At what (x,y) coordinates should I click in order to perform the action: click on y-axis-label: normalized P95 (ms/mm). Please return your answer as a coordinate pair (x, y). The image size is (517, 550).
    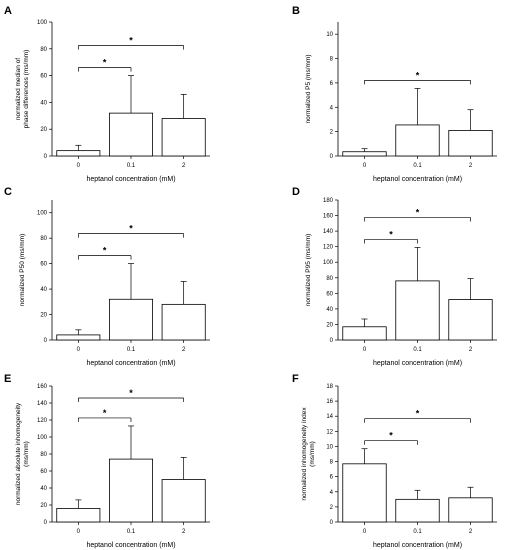
    Looking at the image, I should click on (308, 270).